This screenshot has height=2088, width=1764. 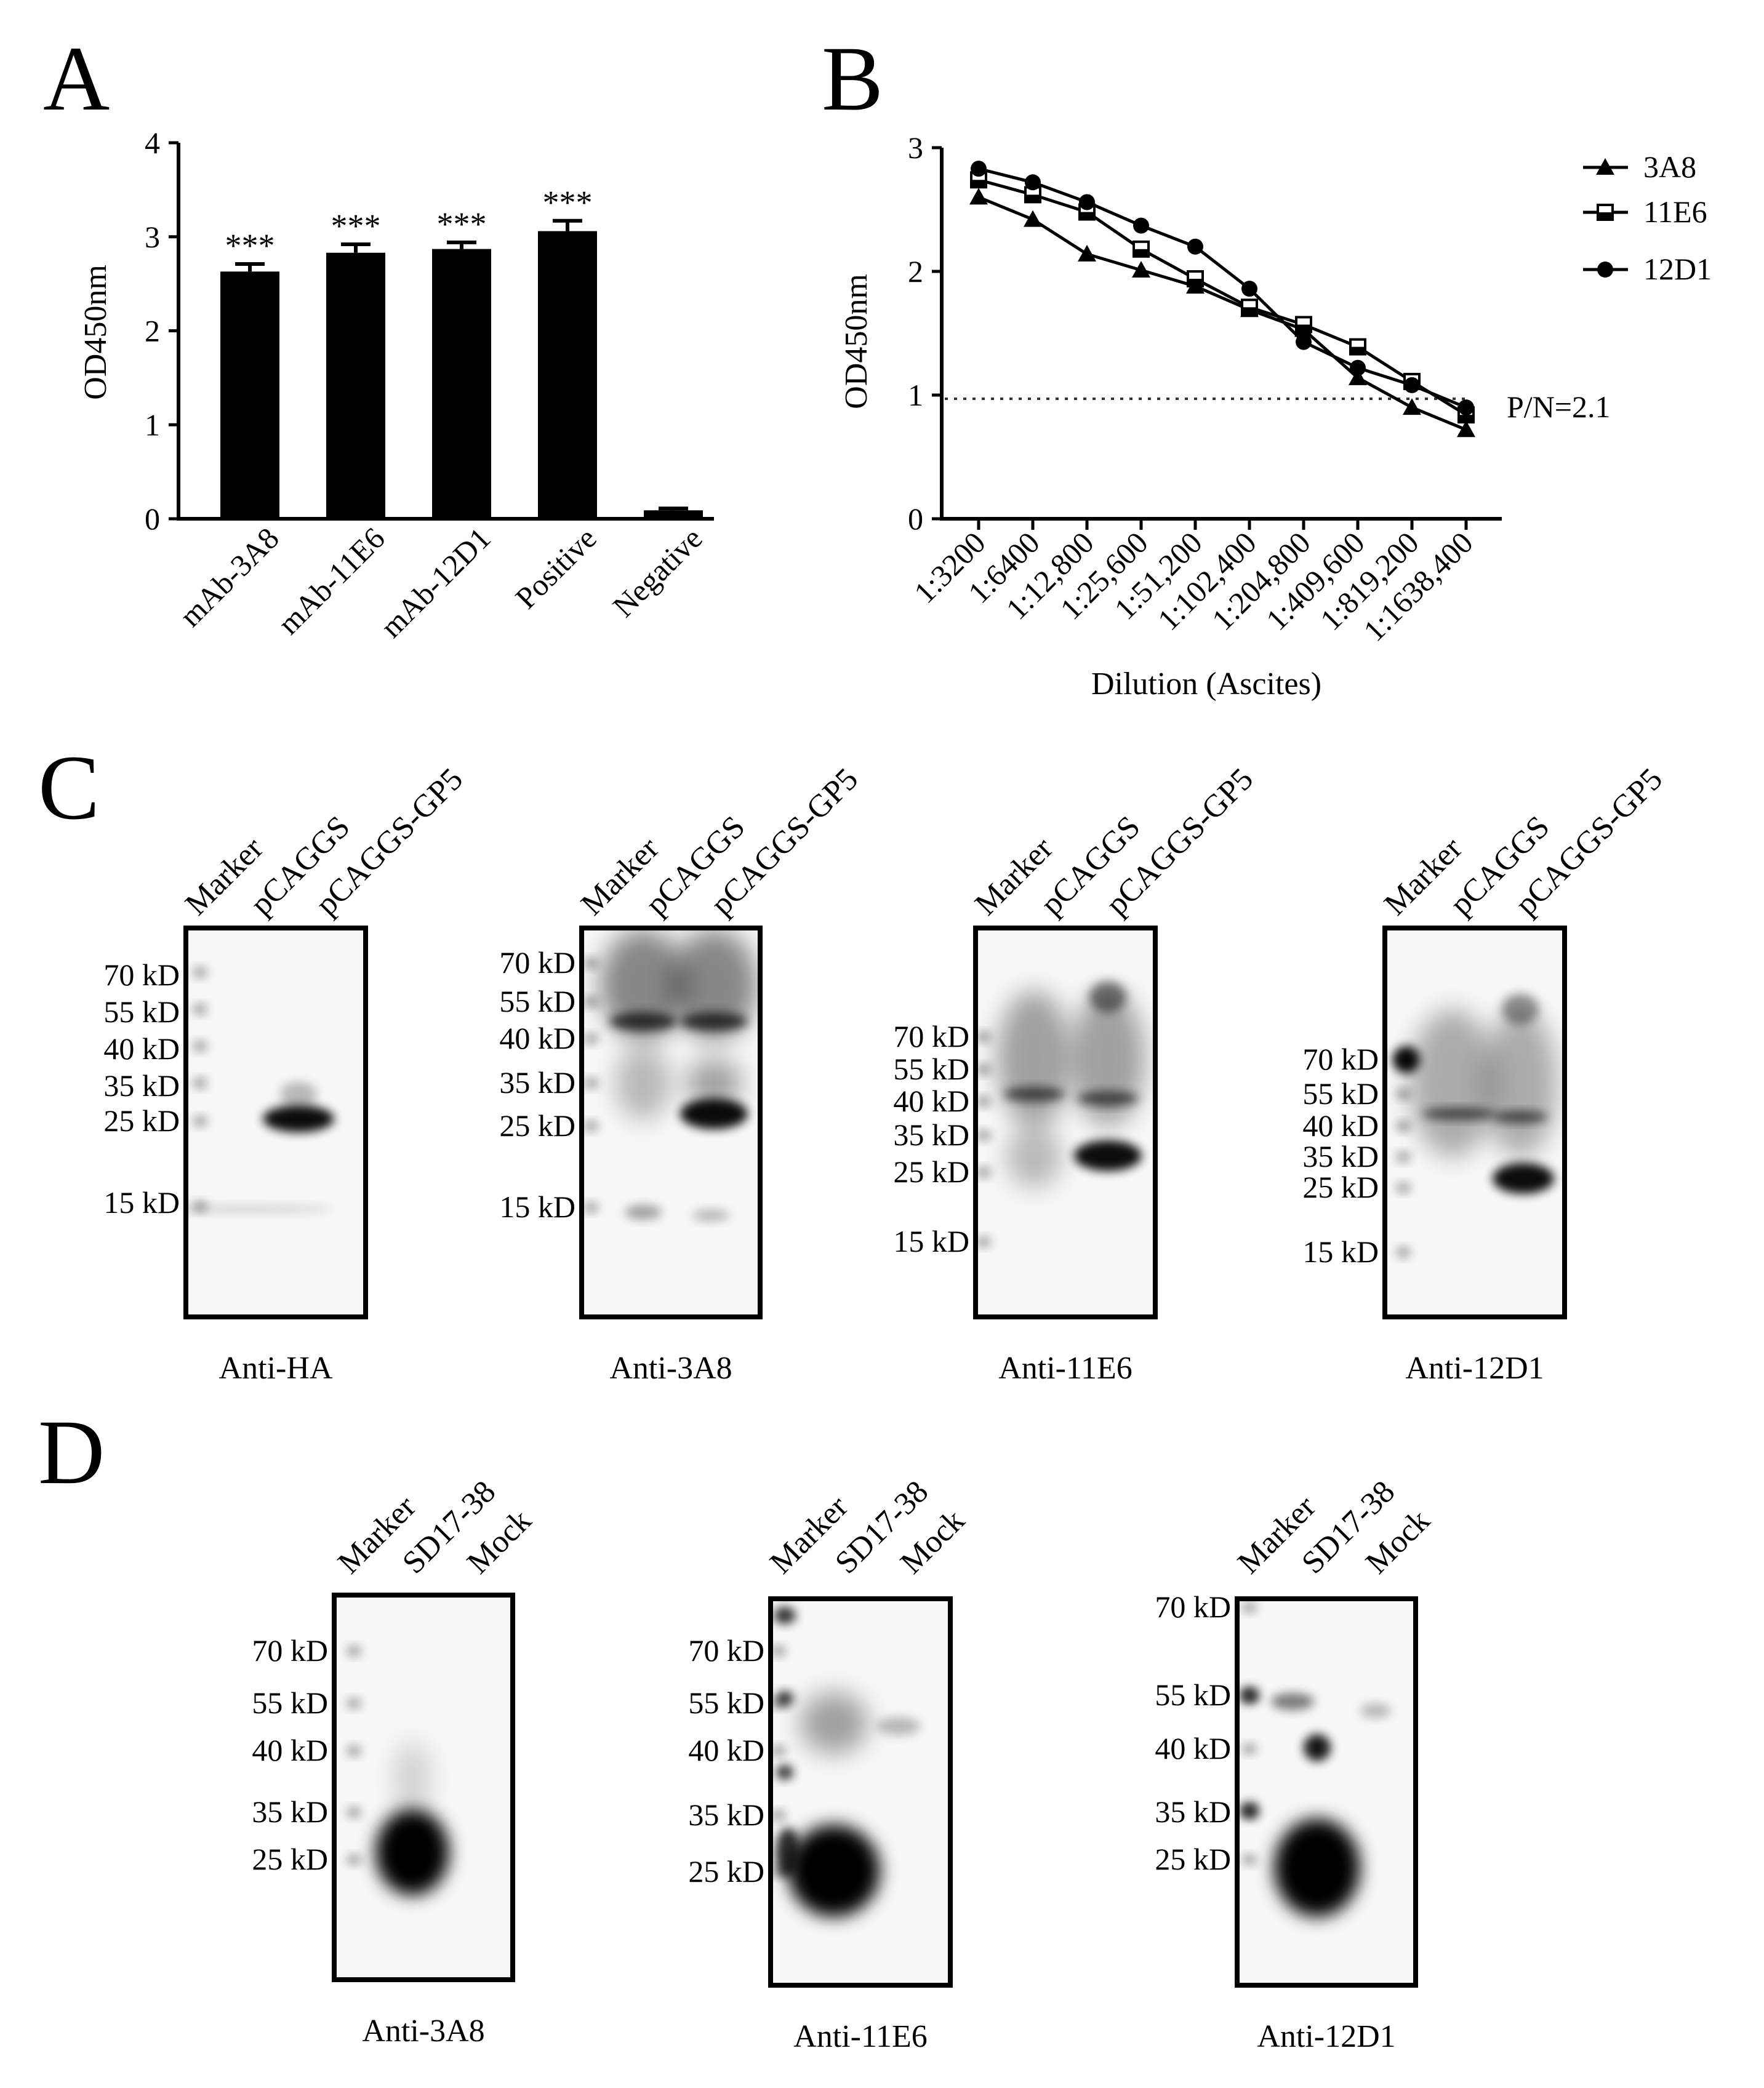 What do you see at coordinates (331, 581) in the screenshot?
I see `x-tick-label: mAb-11E6` at bounding box center [331, 581].